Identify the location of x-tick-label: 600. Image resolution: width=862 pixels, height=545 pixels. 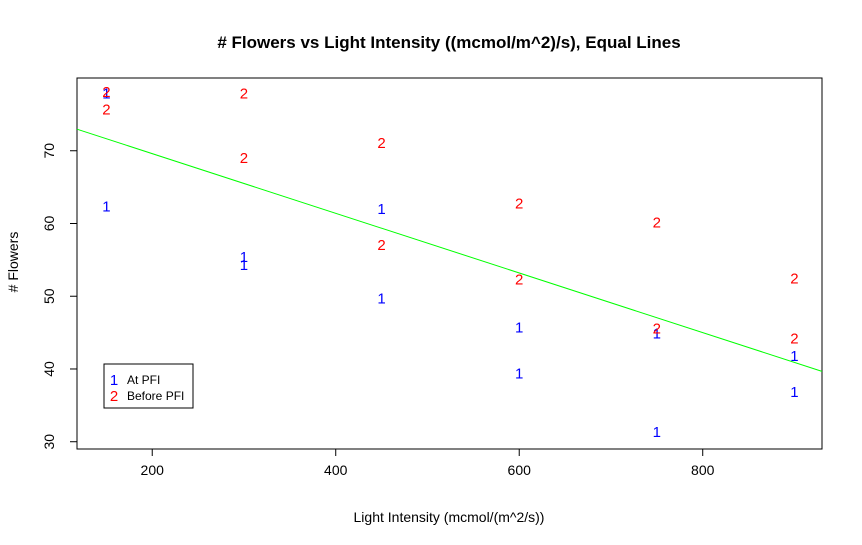
(520, 470).